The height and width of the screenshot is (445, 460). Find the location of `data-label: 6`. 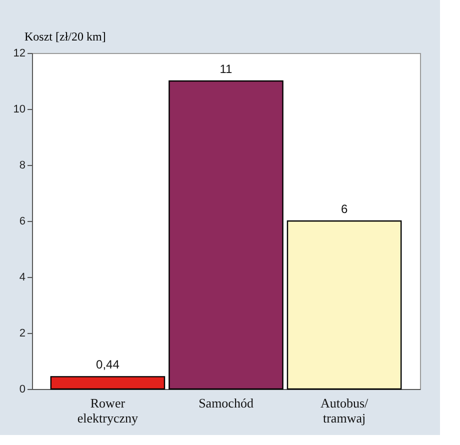

data-label: 6 is located at coordinates (344, 209).